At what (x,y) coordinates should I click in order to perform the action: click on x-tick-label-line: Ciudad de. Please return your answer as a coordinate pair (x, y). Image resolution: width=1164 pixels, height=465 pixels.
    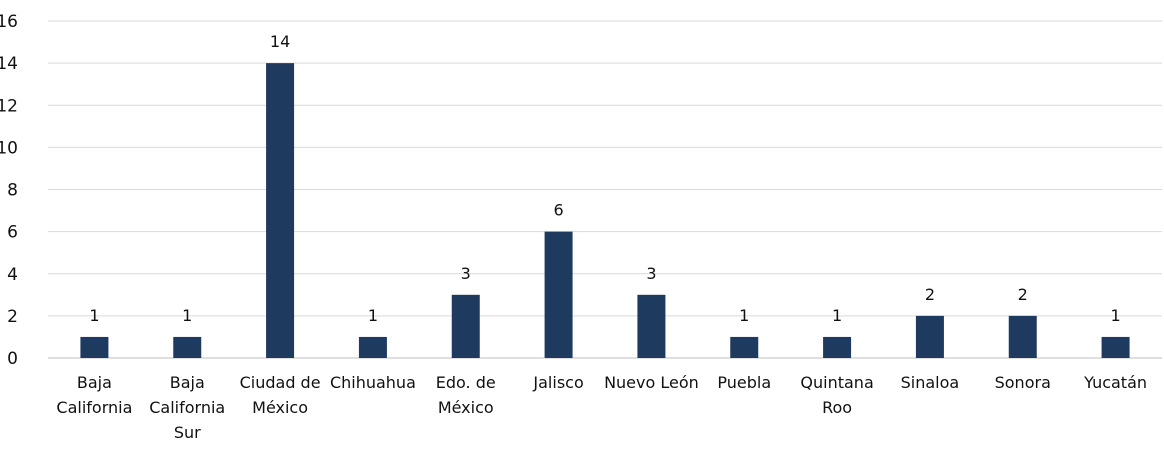
    Looking at the image, I should click on (280, 382).